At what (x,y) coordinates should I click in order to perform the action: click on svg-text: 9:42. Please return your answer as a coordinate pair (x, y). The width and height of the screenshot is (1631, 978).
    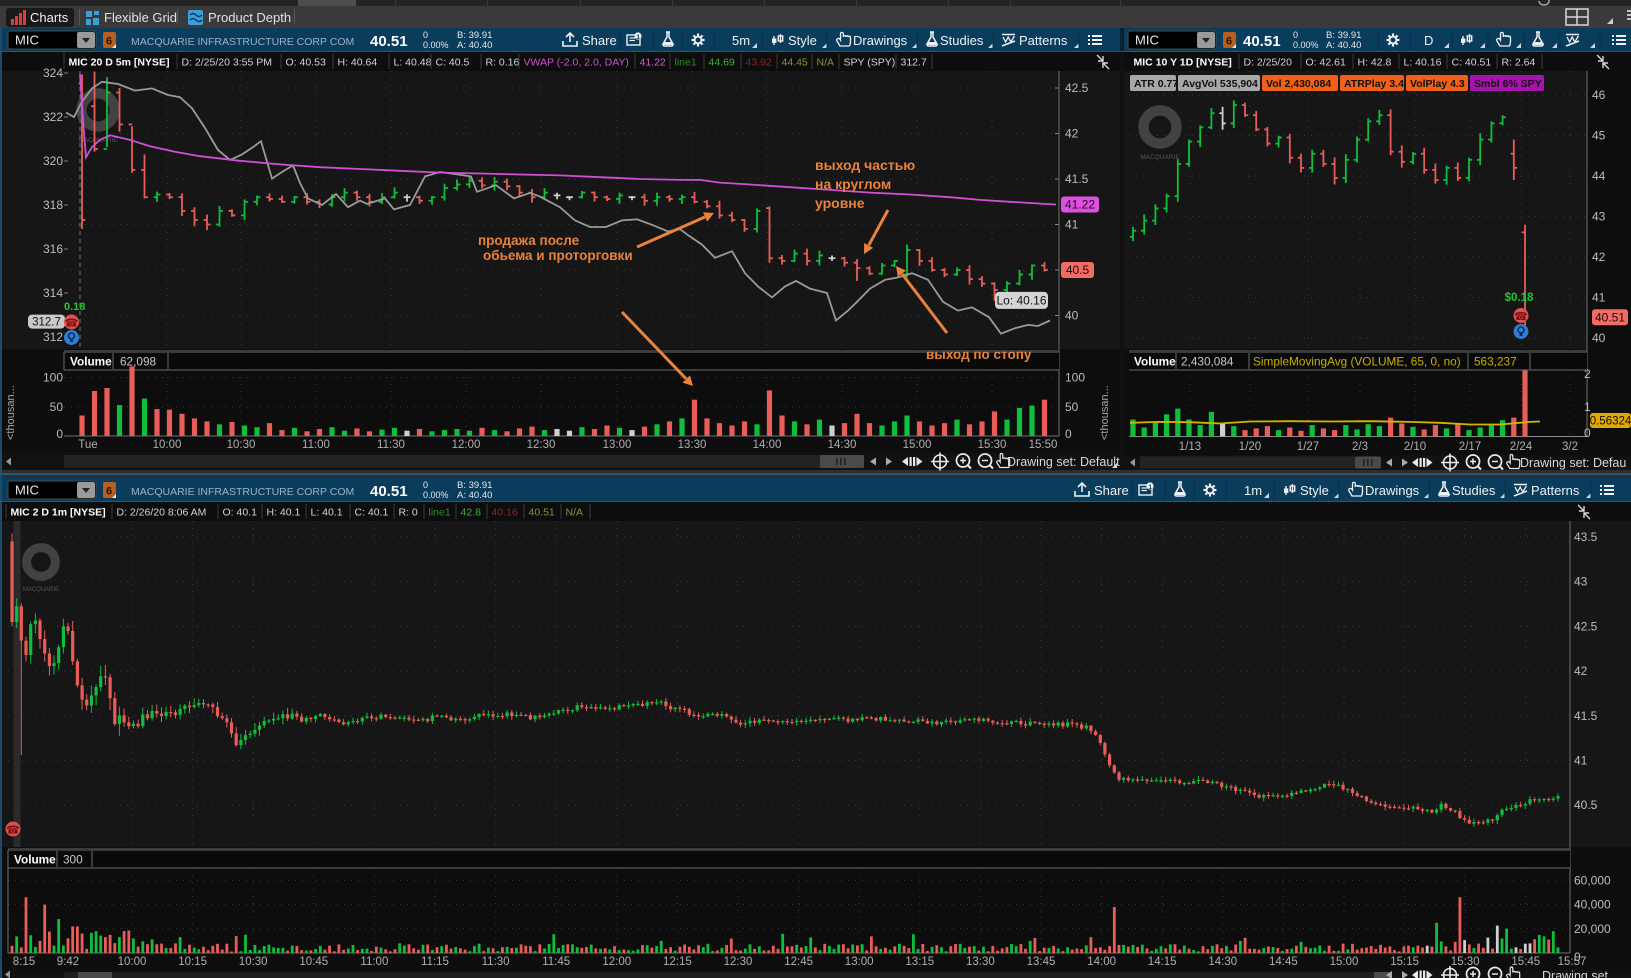
    Looking at the image, I should click on (68, 962).